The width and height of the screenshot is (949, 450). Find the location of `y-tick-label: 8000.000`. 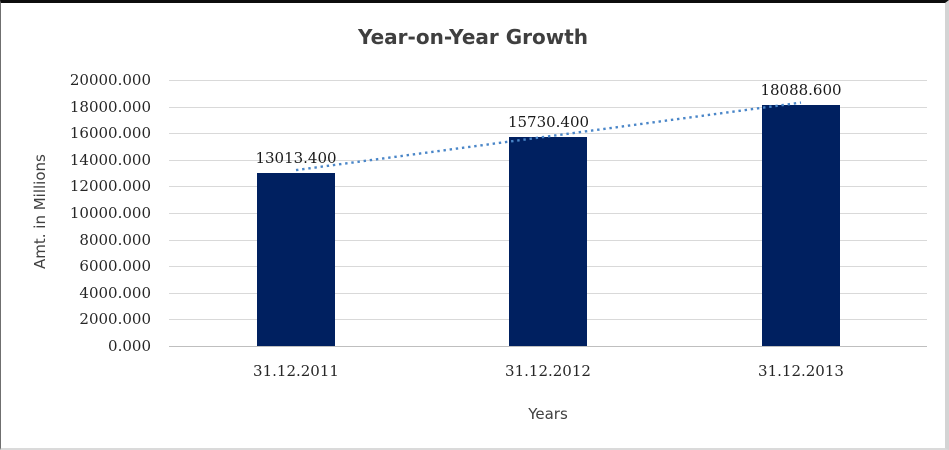

y-tick-label: 8000.000 is located at coordinates (115, 240).